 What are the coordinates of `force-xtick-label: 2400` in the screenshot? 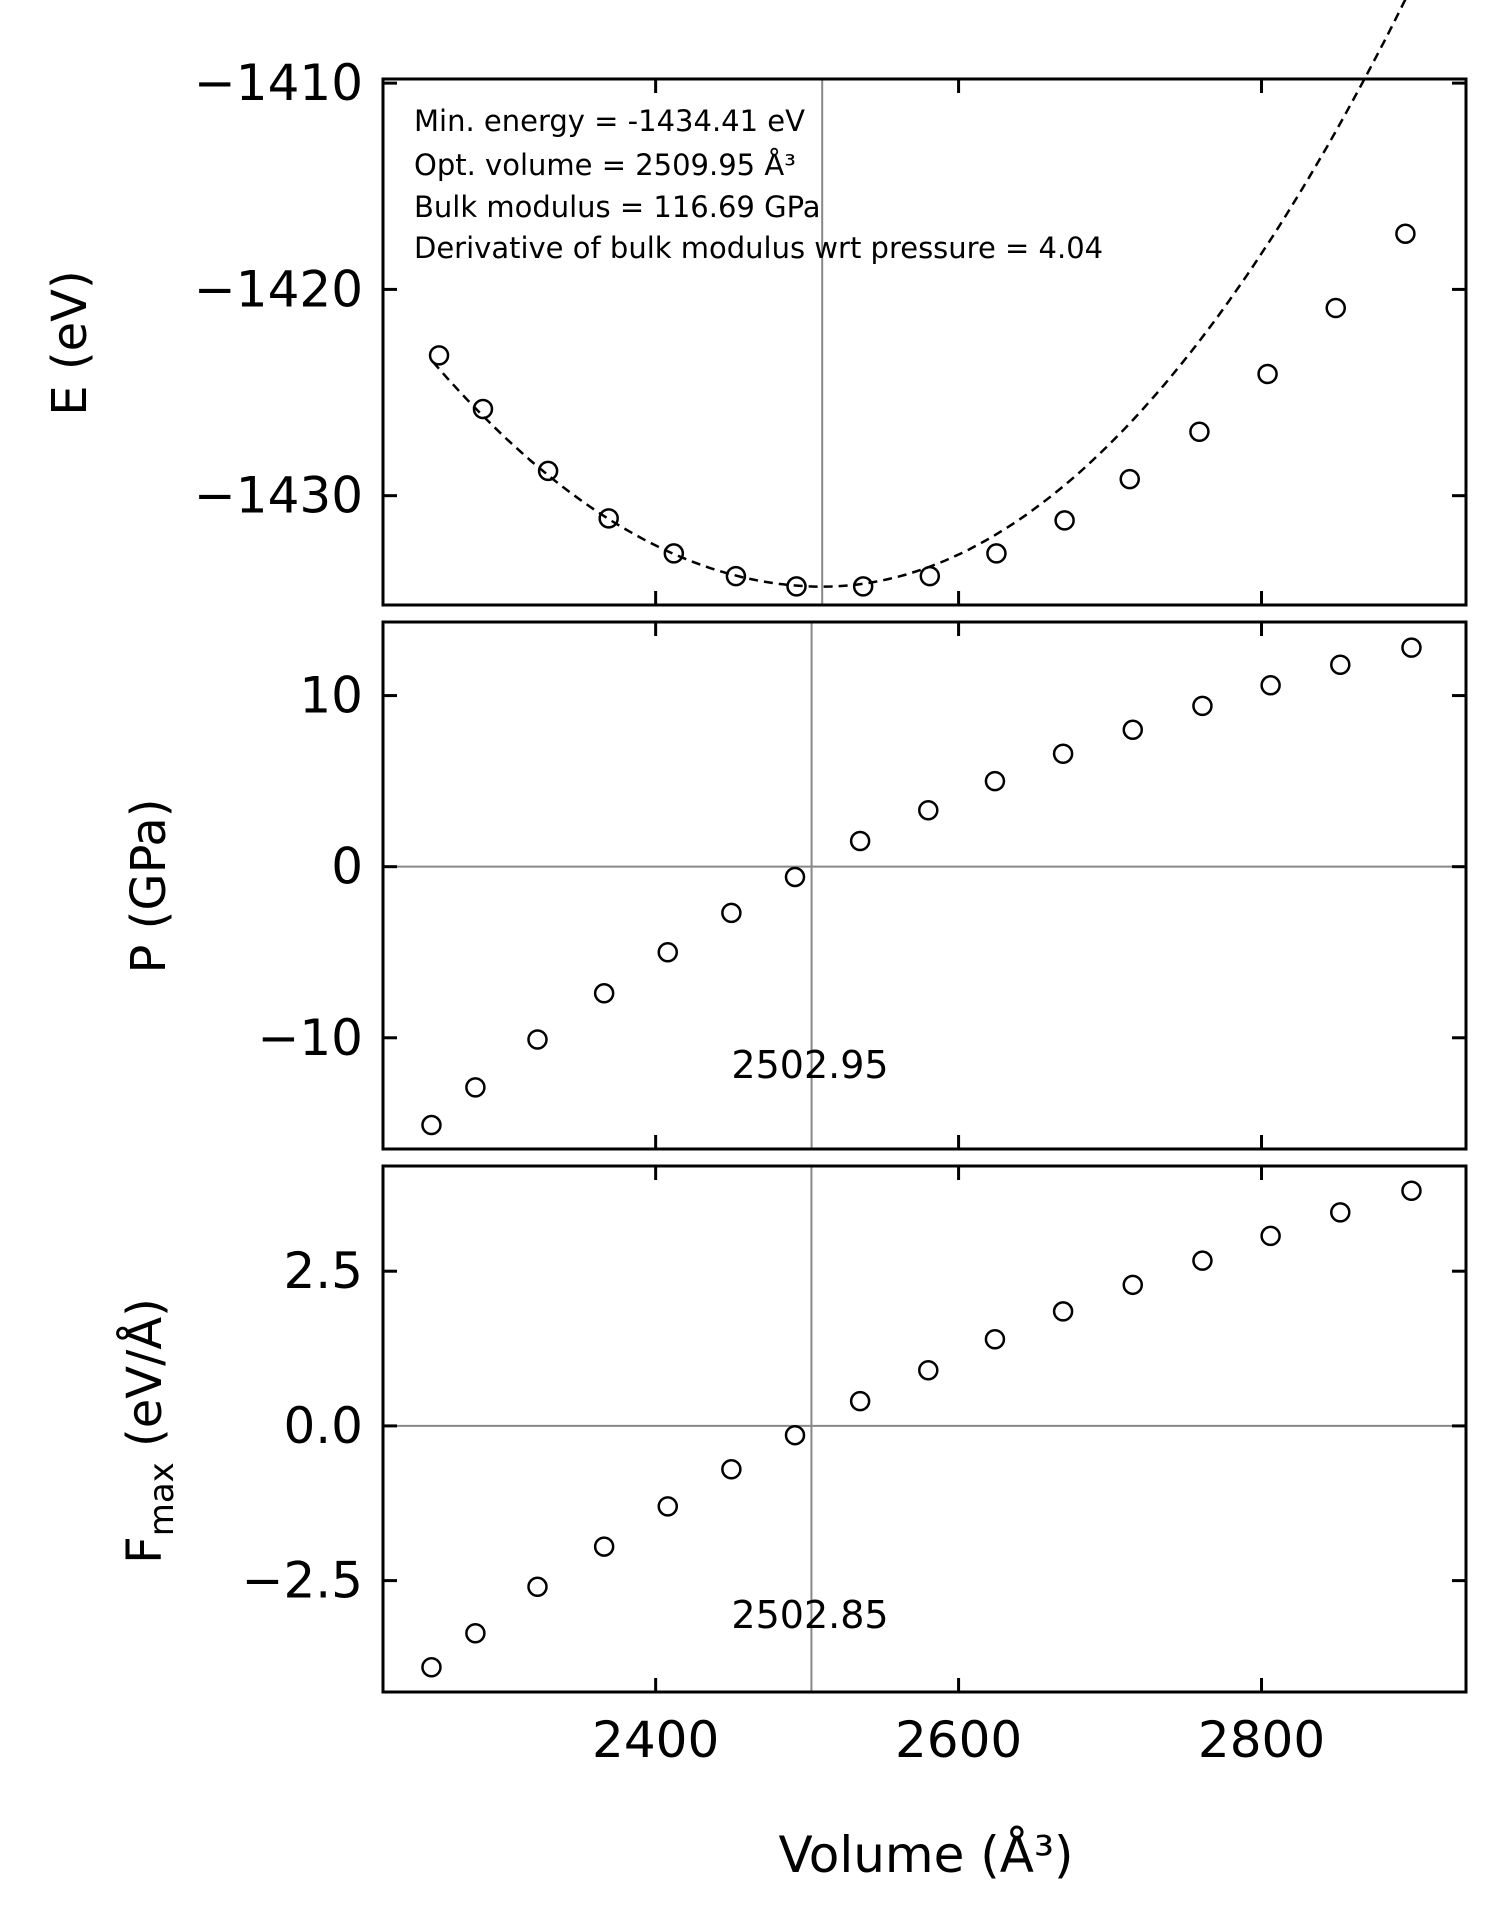 It's located at (655, 1740).